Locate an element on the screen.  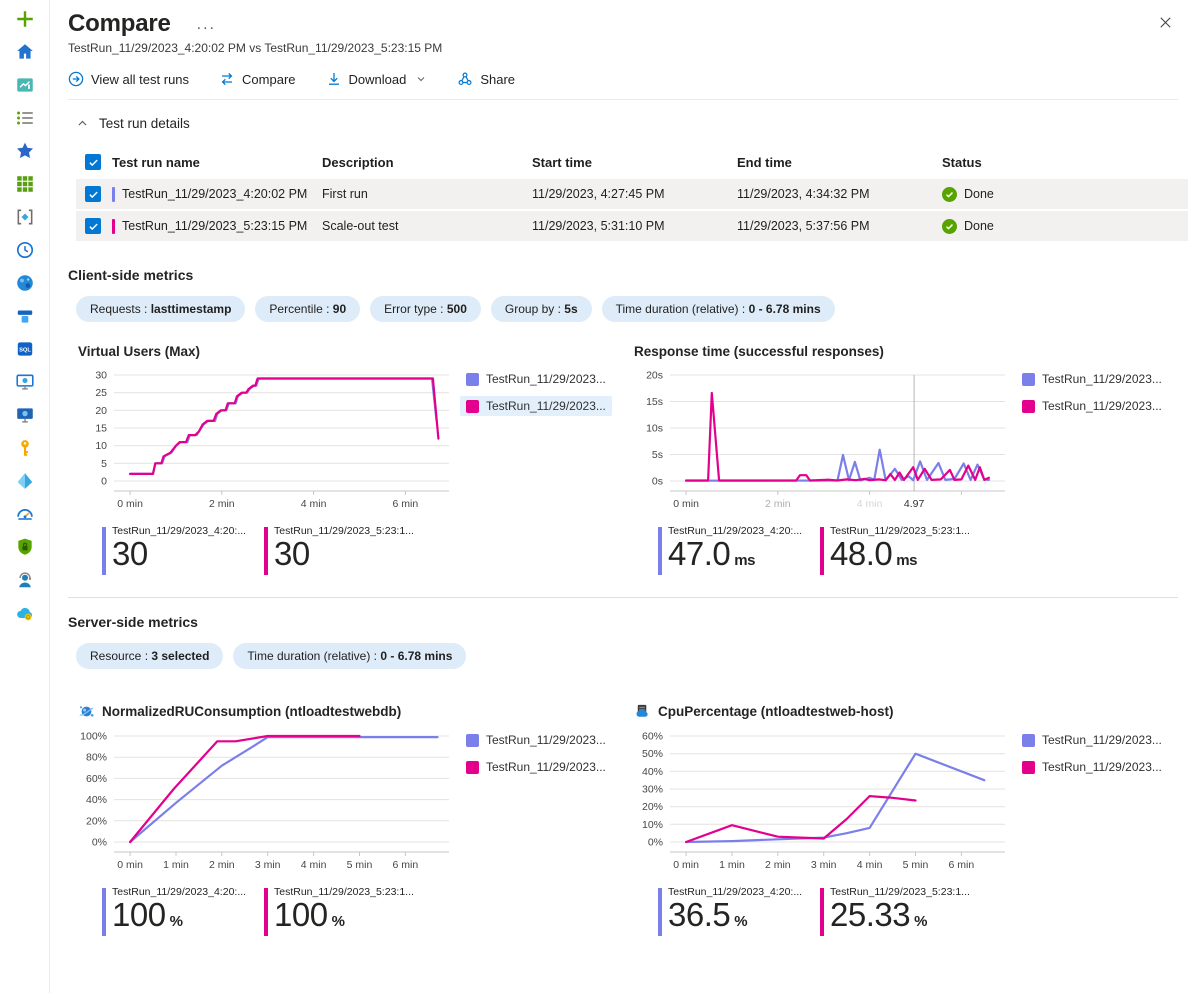
storage-accounts-icon is located at coordinates (25, 316).